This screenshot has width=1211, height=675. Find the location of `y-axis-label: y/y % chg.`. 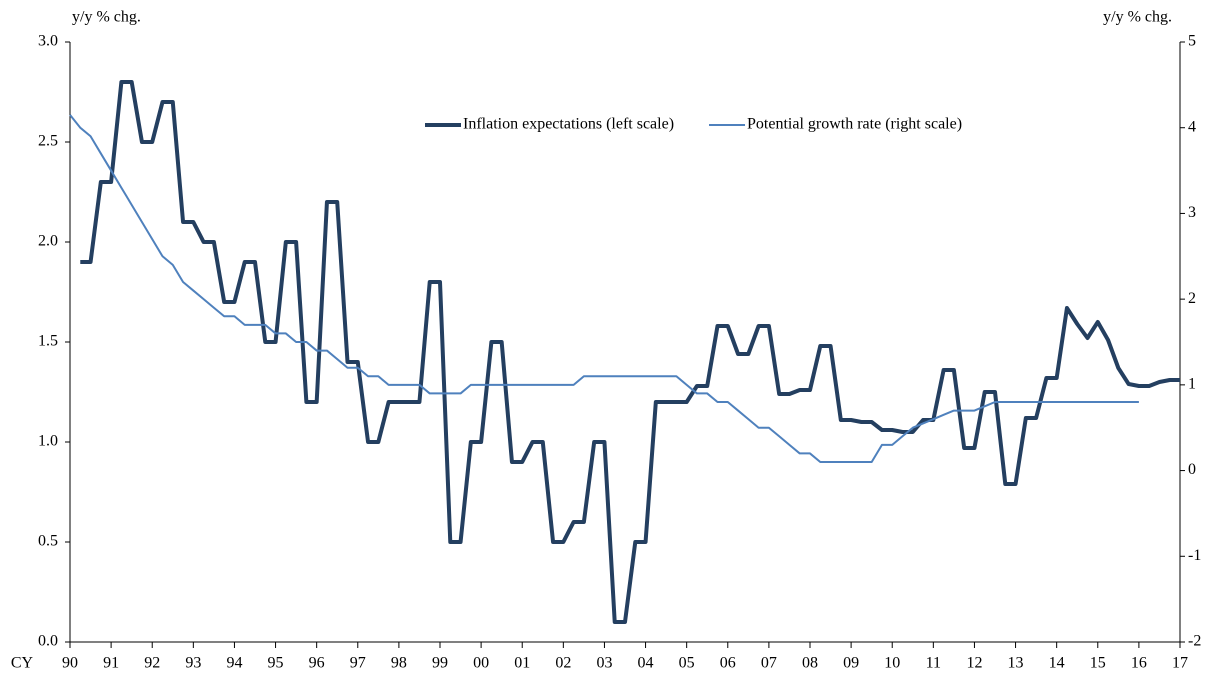

y-axis-label: y/y % chg. is located at coordinates (106, 17).